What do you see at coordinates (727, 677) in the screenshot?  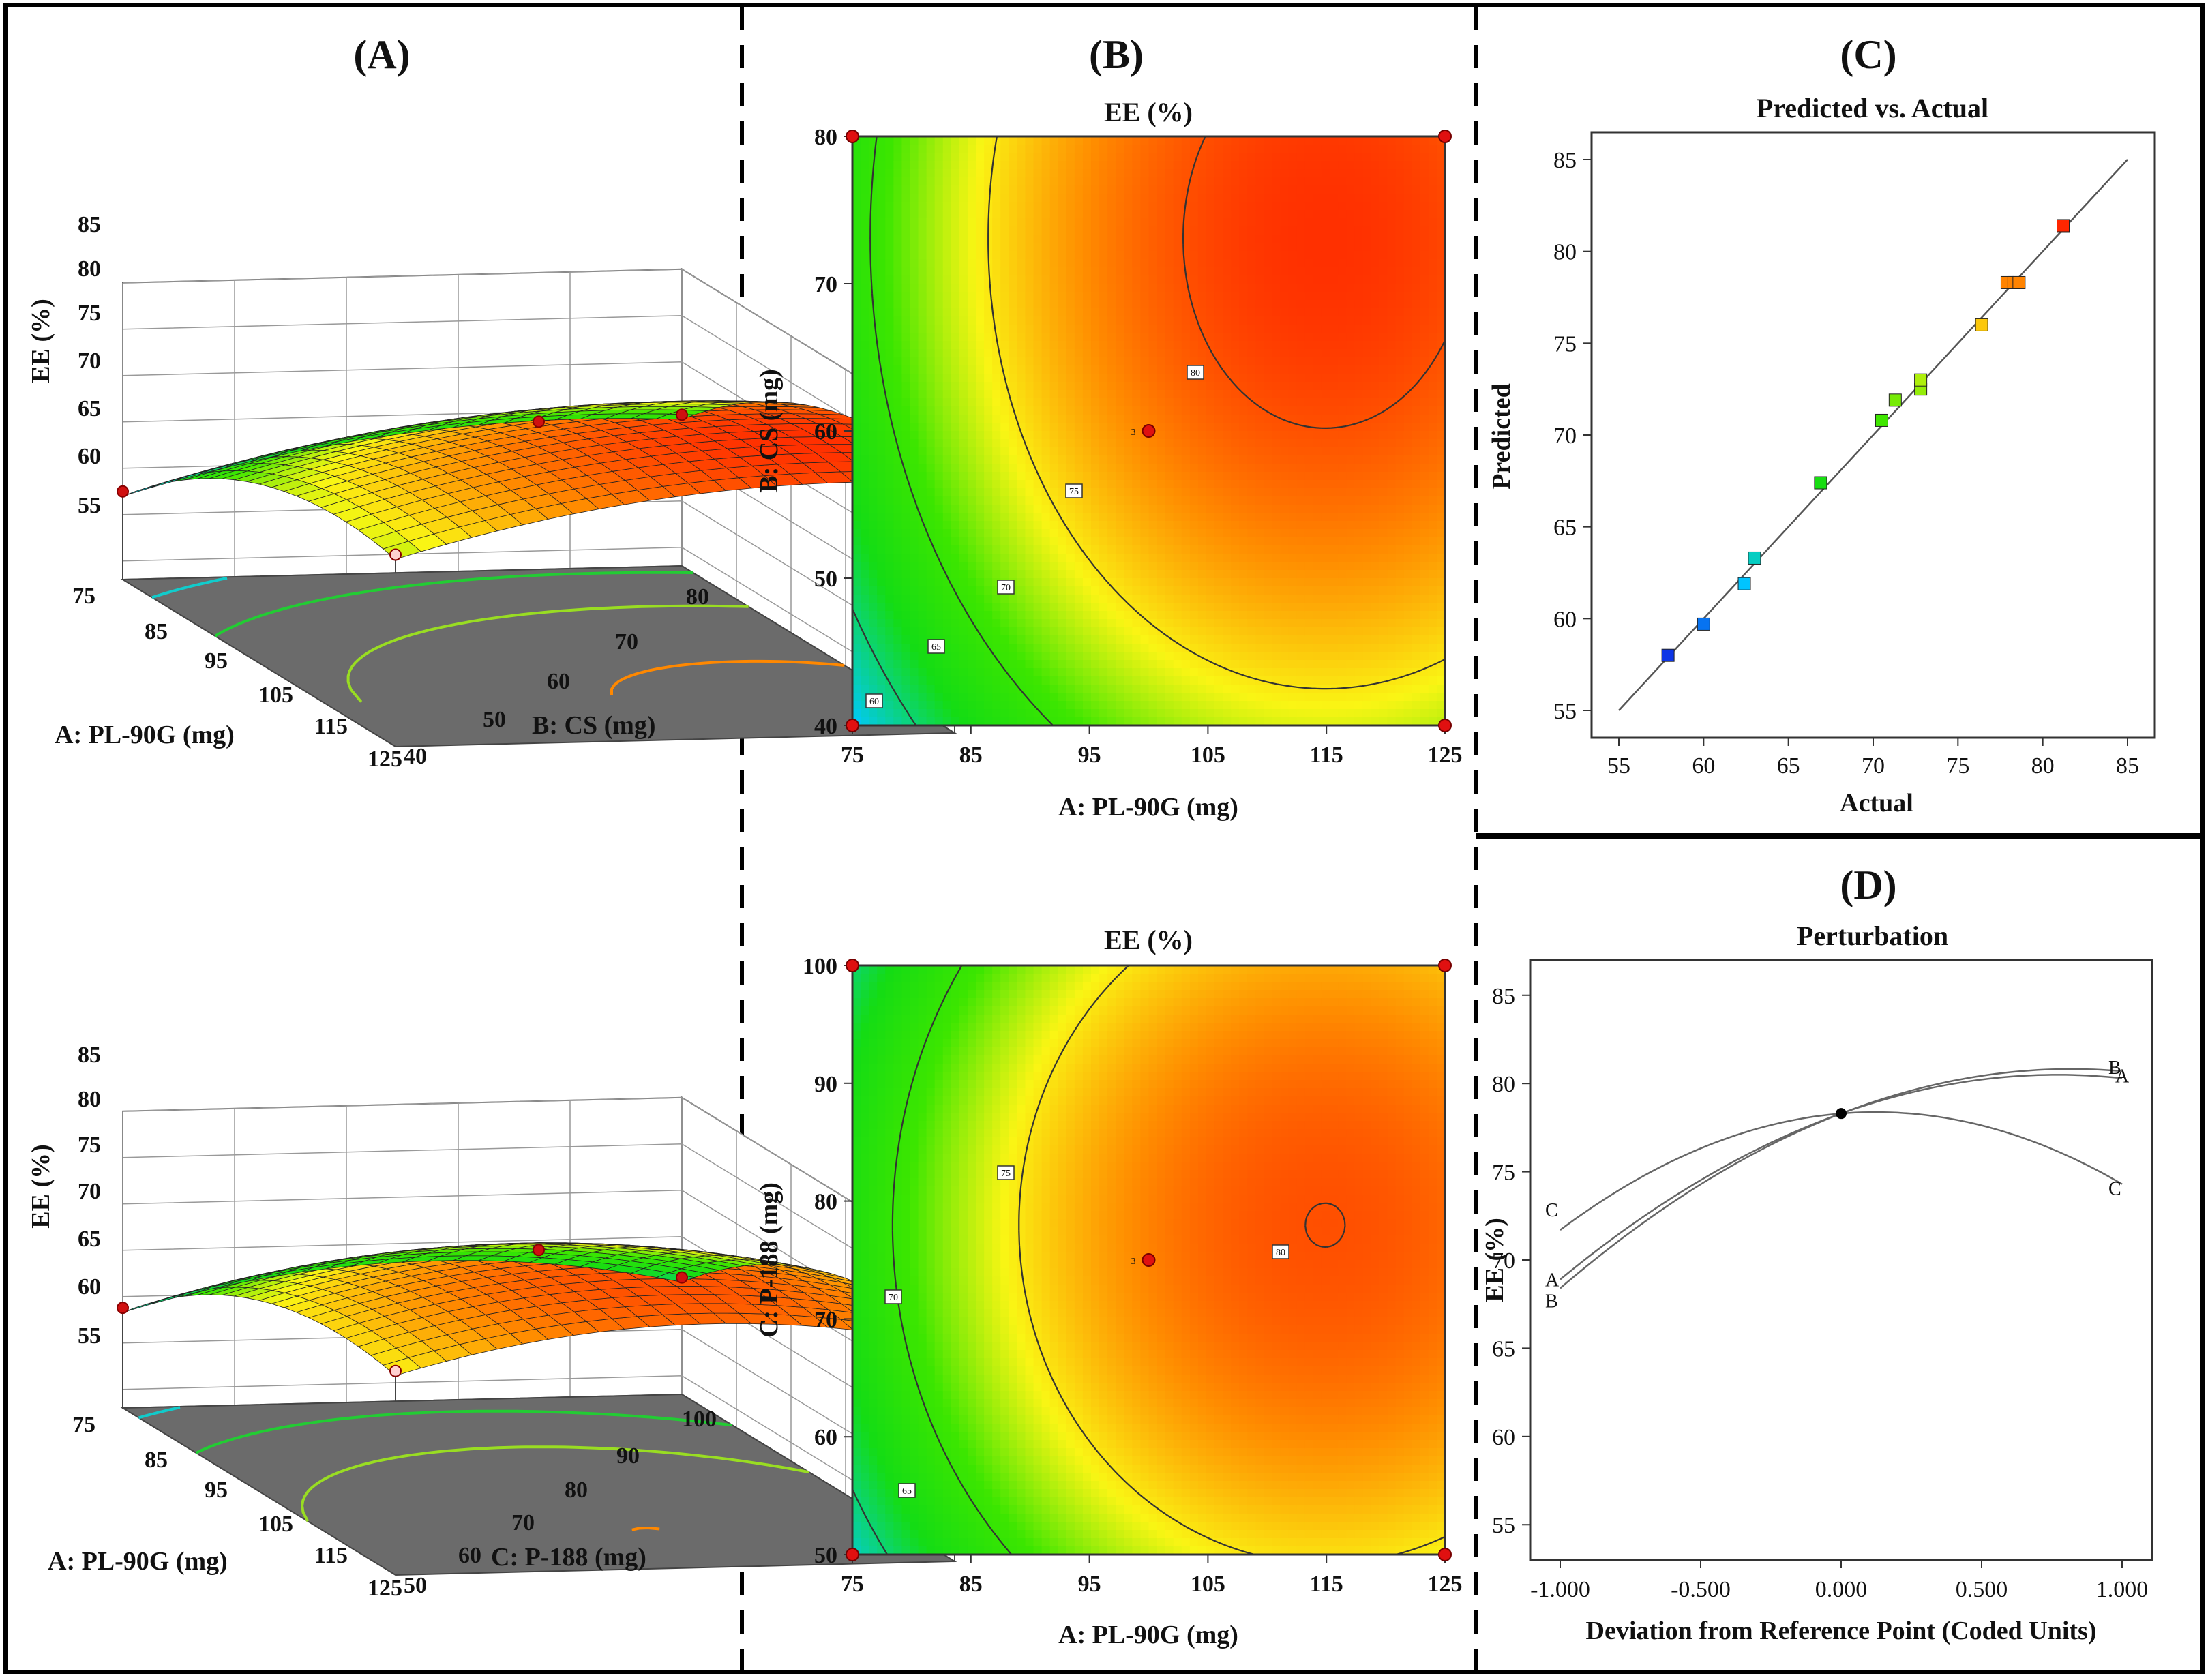 I see `floor-contour` at bounding box center [727, 677].